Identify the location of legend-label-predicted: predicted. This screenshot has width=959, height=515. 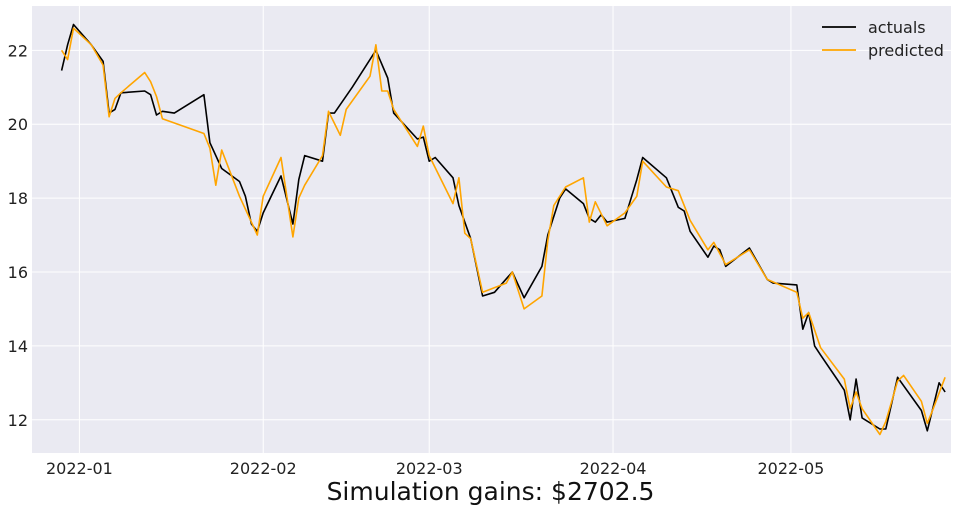
(906, 50).